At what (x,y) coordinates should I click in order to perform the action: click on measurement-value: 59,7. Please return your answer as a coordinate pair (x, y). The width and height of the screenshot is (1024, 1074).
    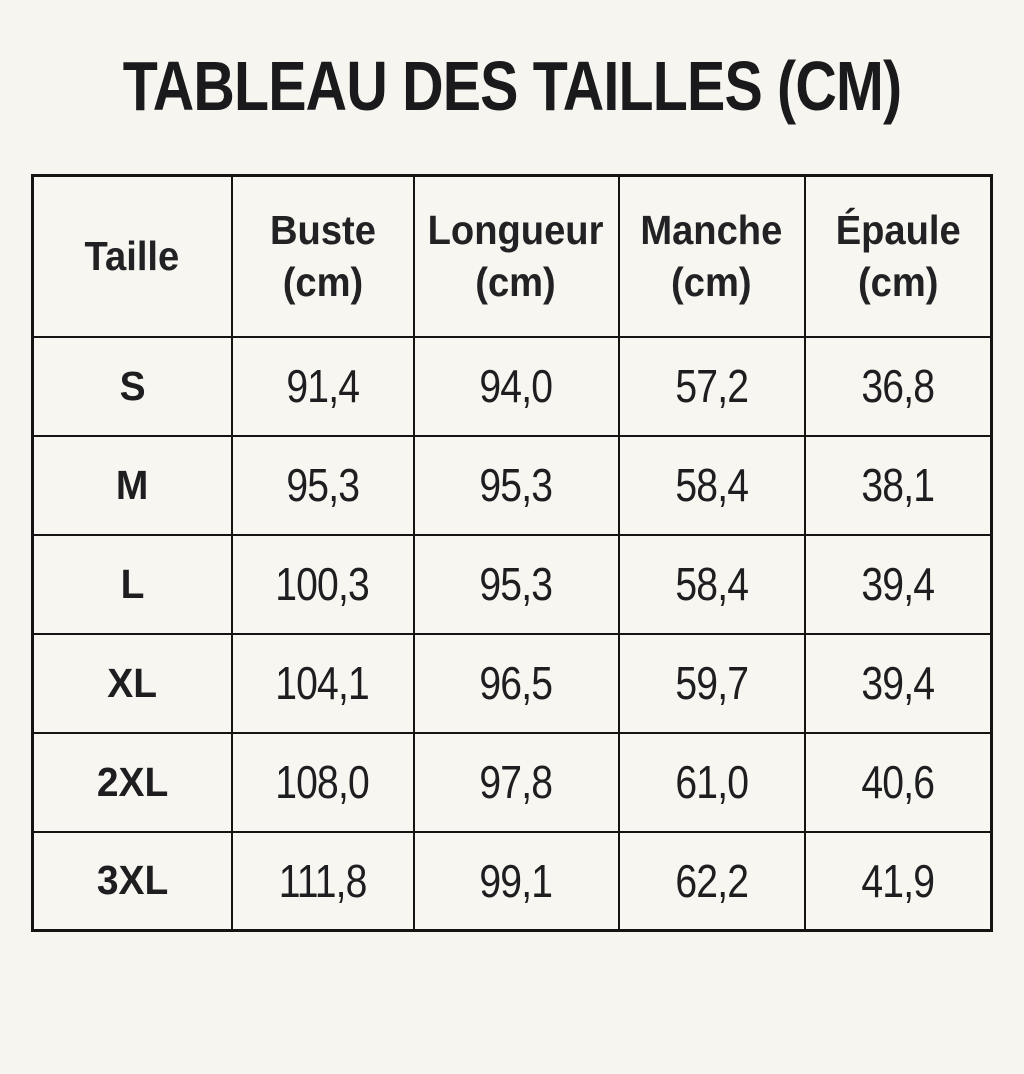
    Looking at the image, I should click on (712, 683).